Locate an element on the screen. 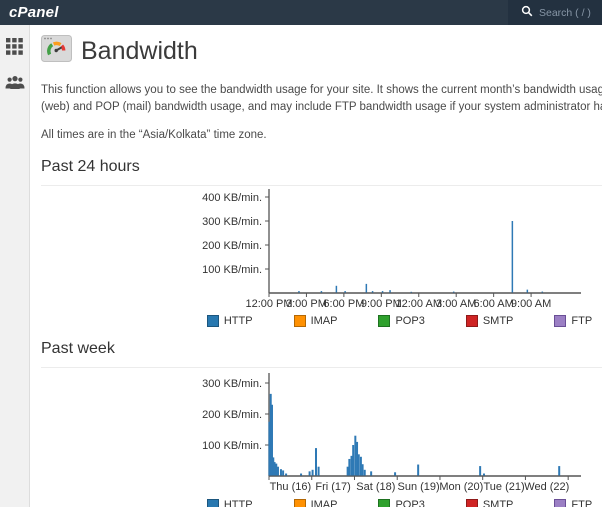  svg-text: Thu (16) is located at coordinates (291, 487).